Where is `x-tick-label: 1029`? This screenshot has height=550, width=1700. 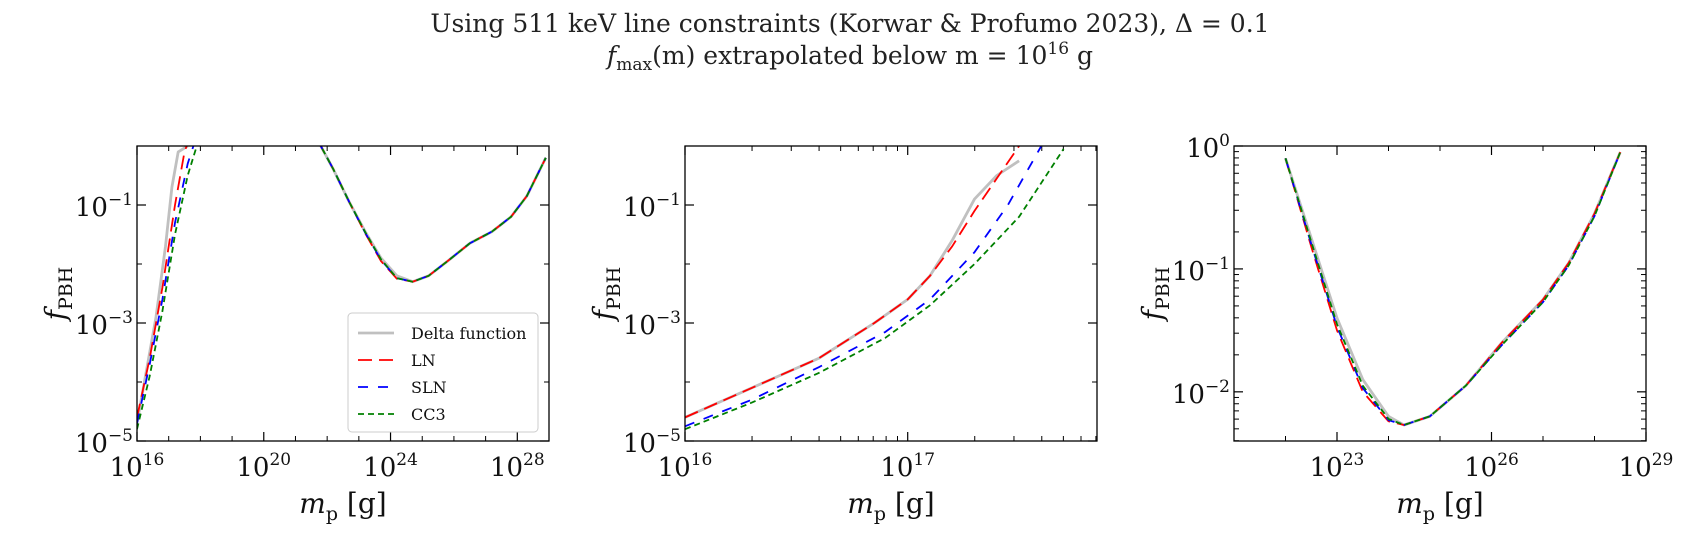 x-tick-label: 1029 is located at coordinates (1646, 466).